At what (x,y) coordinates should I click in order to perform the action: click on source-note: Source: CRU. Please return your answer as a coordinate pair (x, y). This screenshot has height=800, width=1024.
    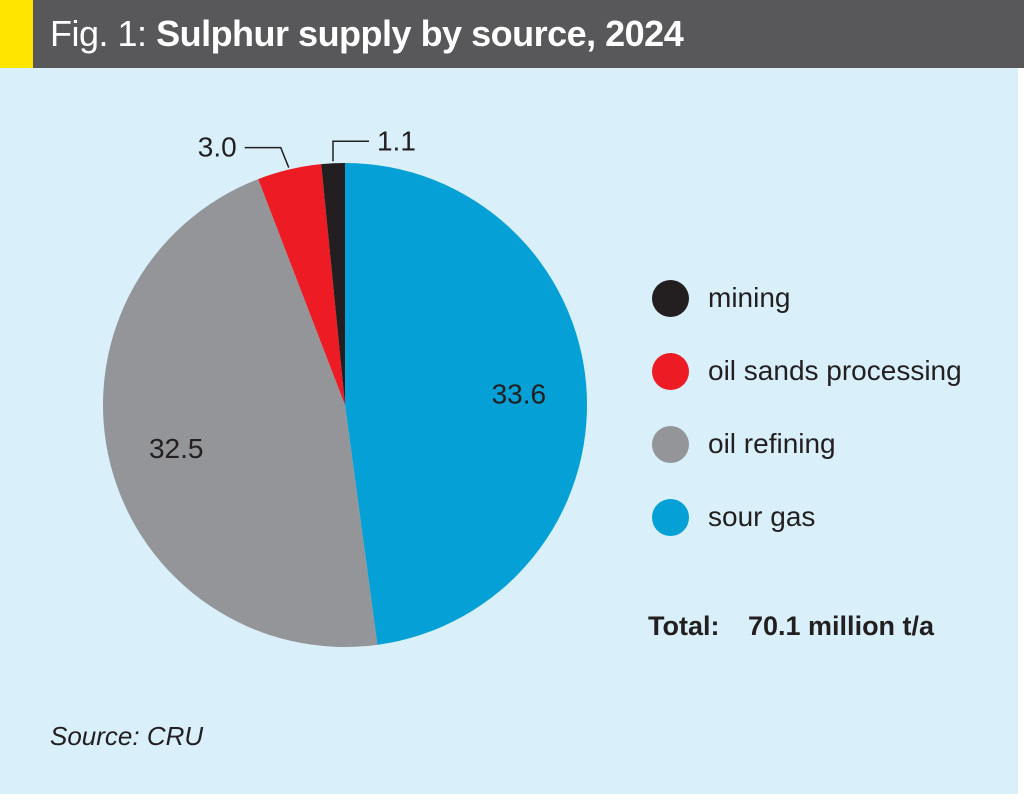
    Looking at the image, I should click on (127, 736).